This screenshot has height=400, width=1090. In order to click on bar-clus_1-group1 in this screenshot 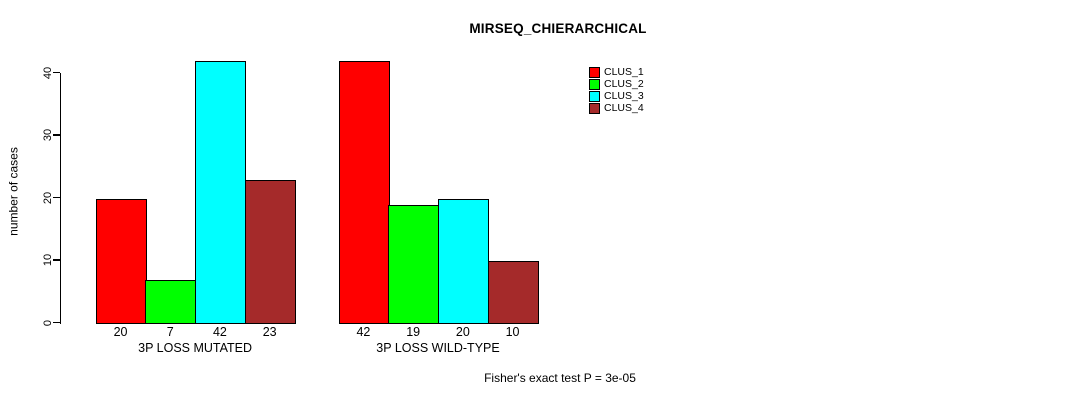, I will do `click(121, 261)`.